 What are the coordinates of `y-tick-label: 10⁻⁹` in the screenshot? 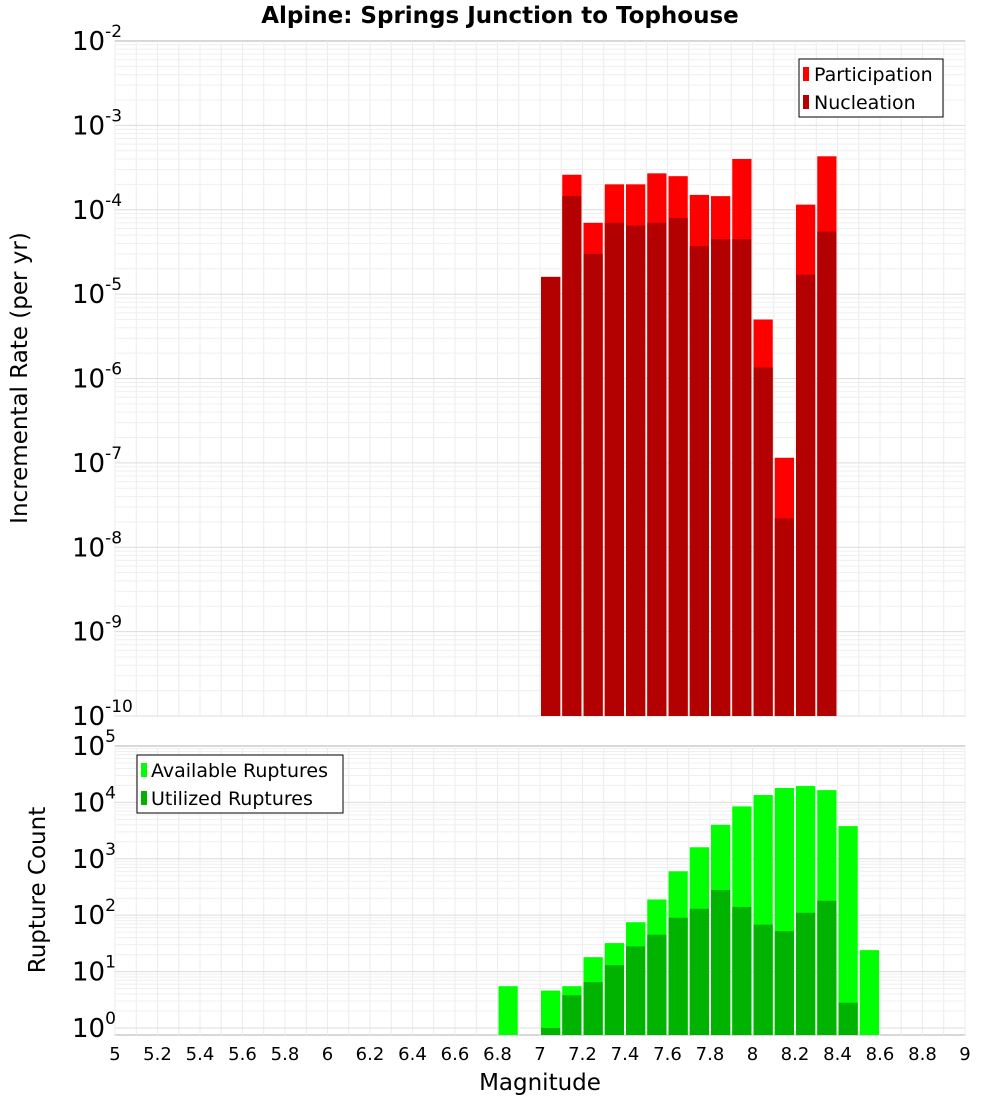 It's located at (97, 630).